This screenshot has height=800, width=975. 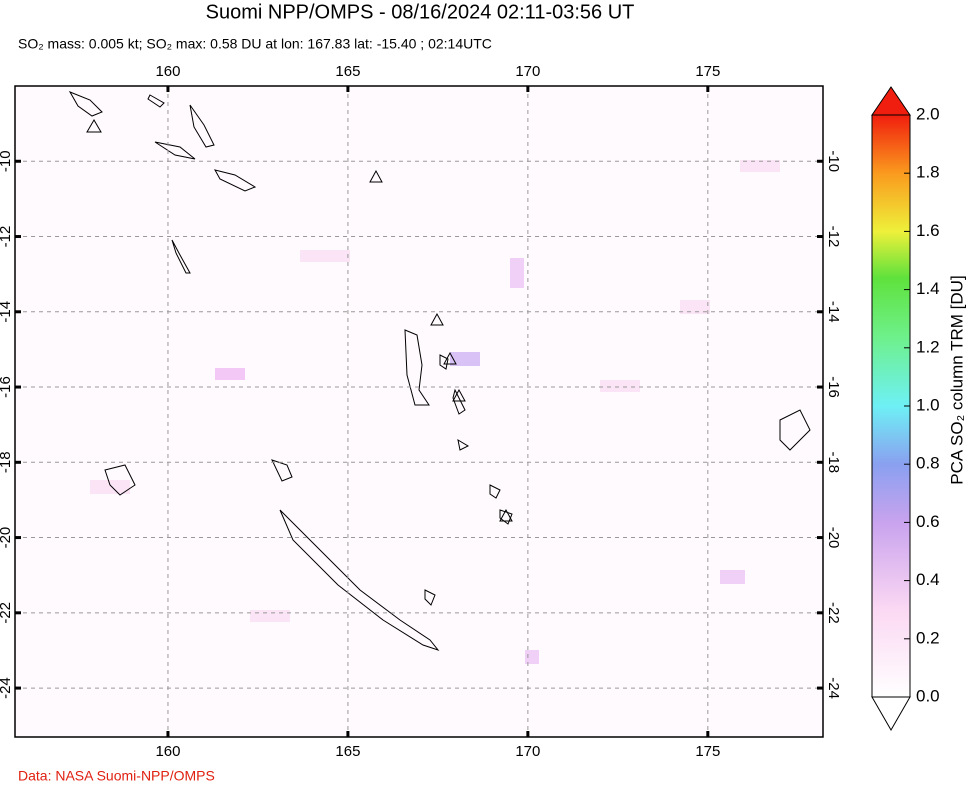 What do you see at coordinates (956, 379) in the screenshot?
I see `colorbar-label: PCA SO₂ column TRM [DU]` at bounding box center [956, 379].